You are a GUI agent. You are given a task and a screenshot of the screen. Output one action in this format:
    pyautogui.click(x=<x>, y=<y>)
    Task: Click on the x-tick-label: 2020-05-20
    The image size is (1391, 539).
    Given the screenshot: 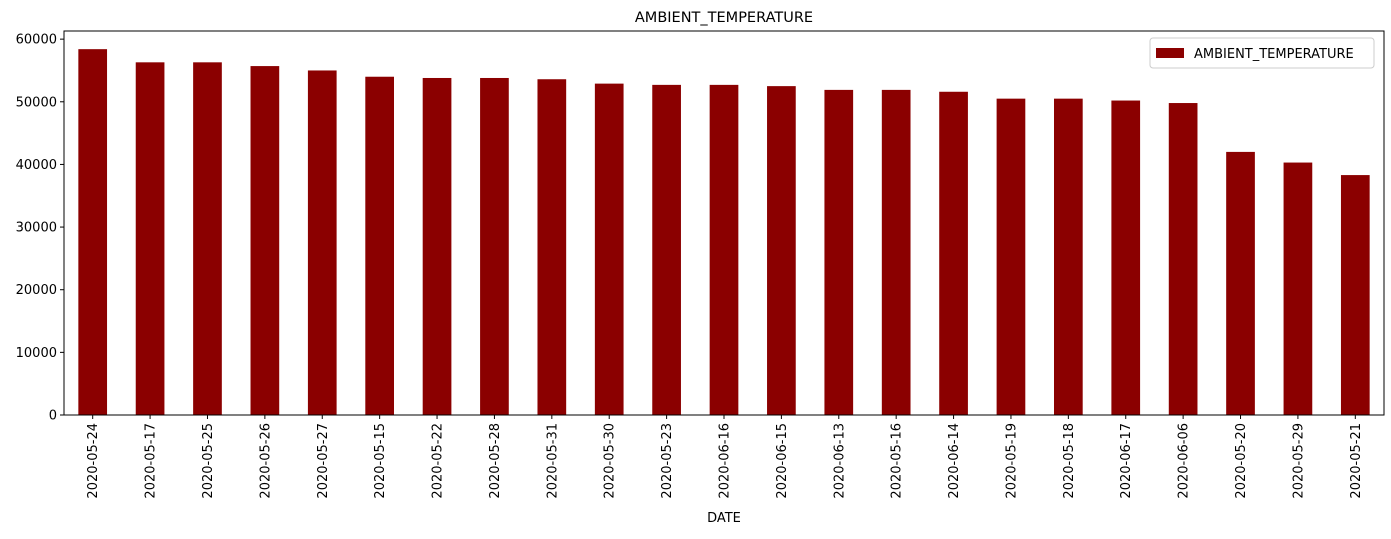 What is the action you would take?
    pyautogui.click(x=1241, y=461)
    